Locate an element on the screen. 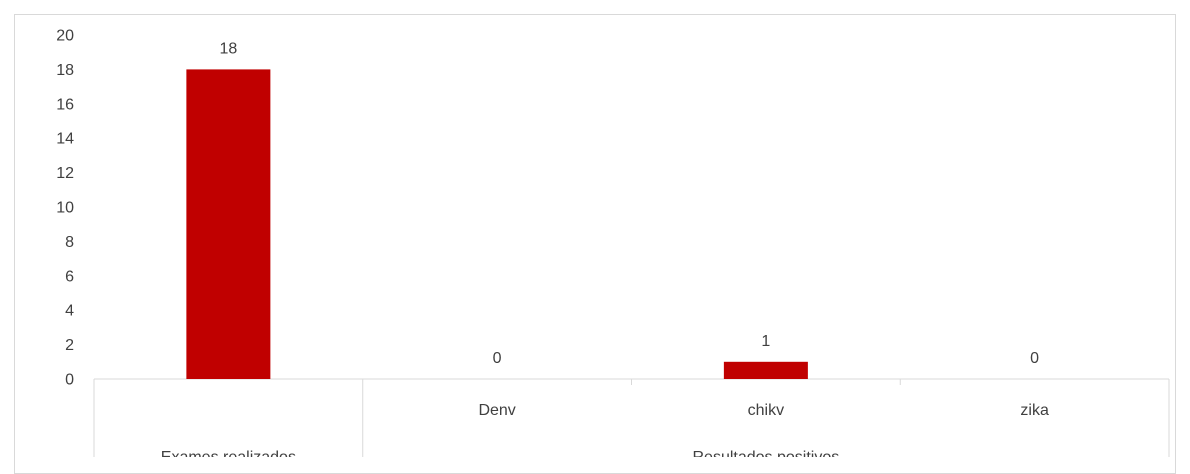 This screenshot has height=474, width=1190. y-tick-label: 0 is located at coordinates (69, 380).